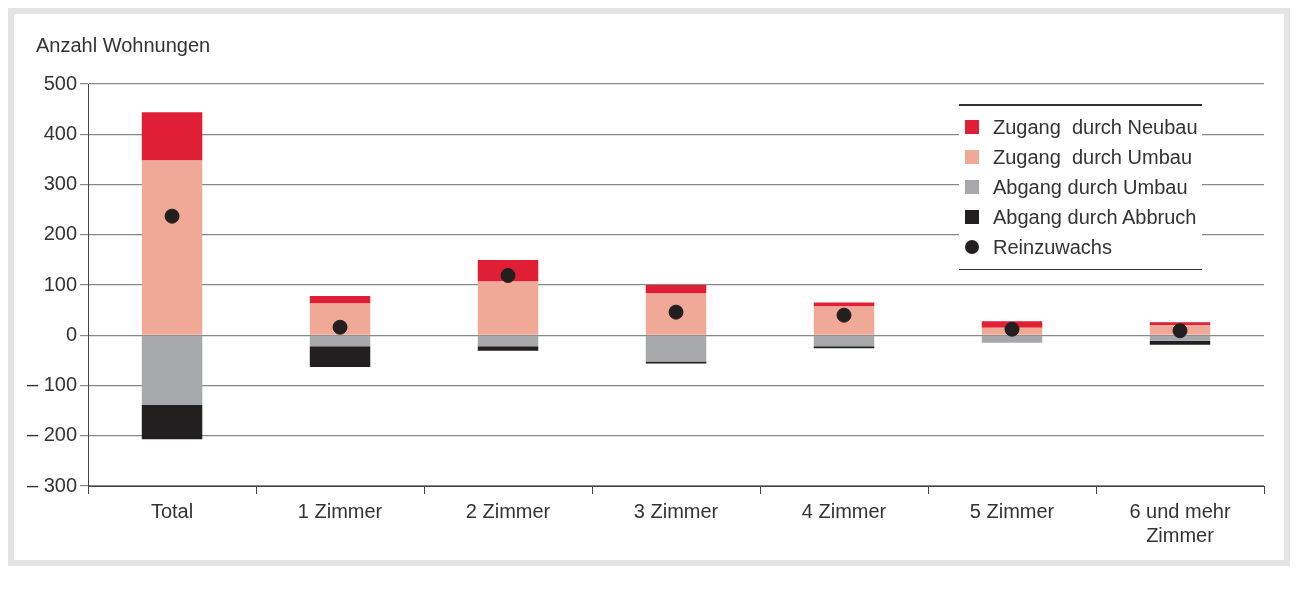 The image size is (1304, 603). What do you see at coordinates (1095, 217) in the screenshot?
I see `legend-label: Abgang durch Abbruch` at bounding box center [1095, 217].